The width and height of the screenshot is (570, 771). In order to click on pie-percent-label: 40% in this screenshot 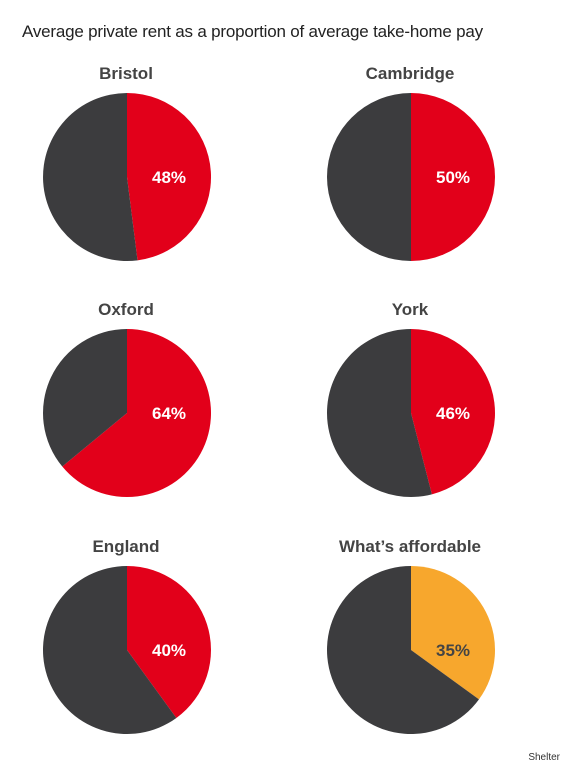, I will do `click(169, 650)`.